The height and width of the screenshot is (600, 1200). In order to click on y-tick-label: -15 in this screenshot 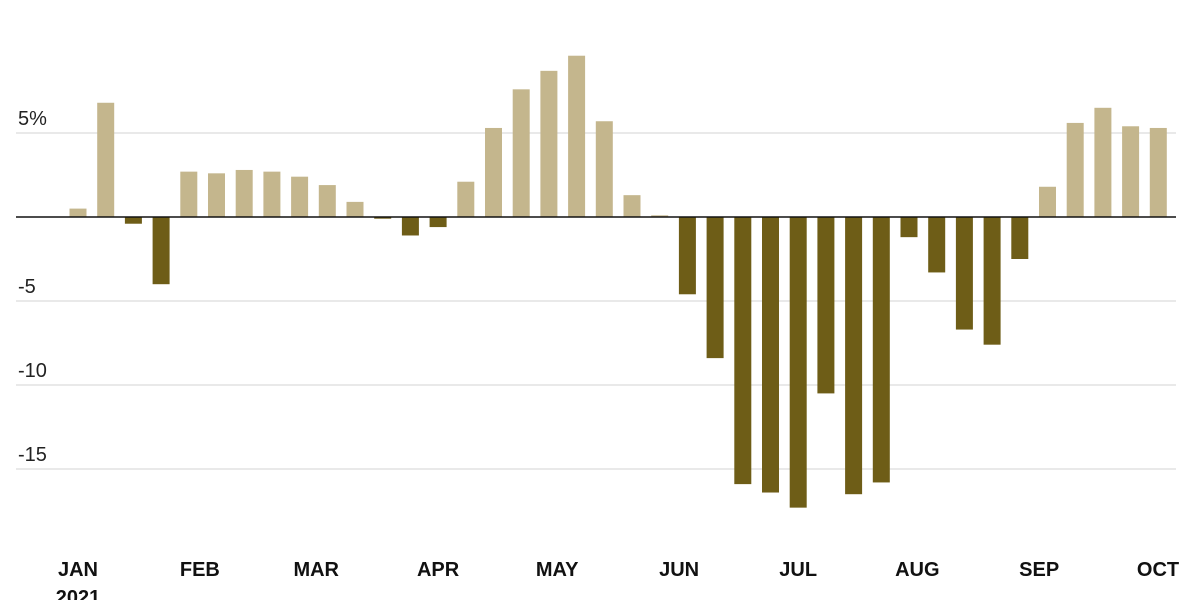, I will do `click(32, 455)`.